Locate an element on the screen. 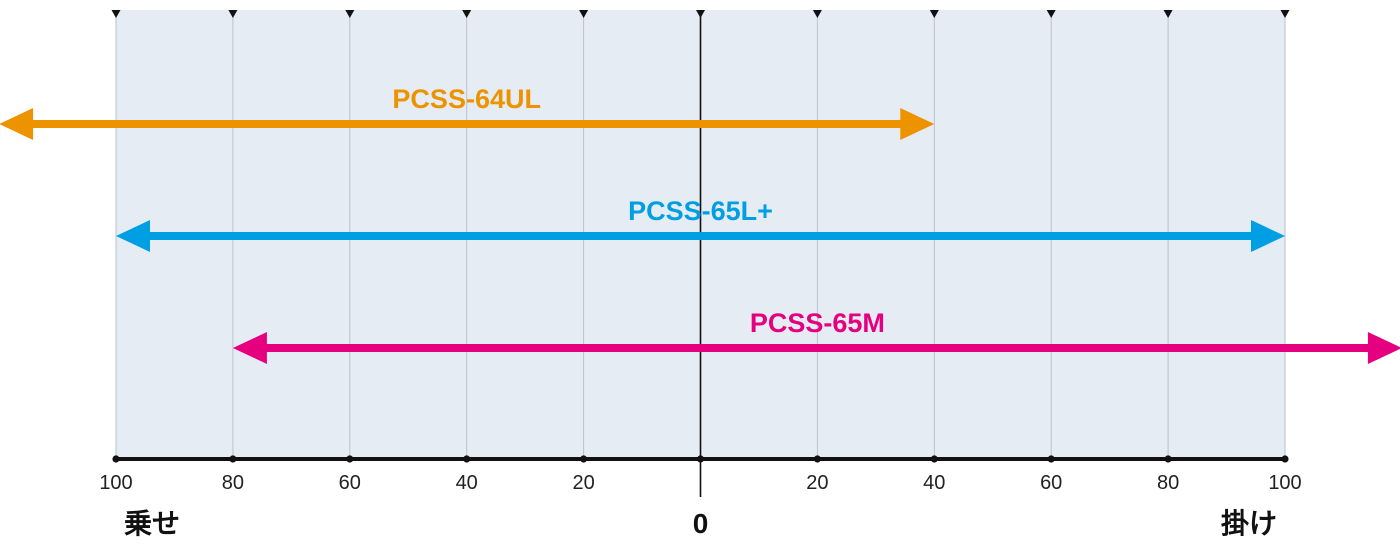  arrow-head-left-pcss-65l- is located at coordinates (133, 236).